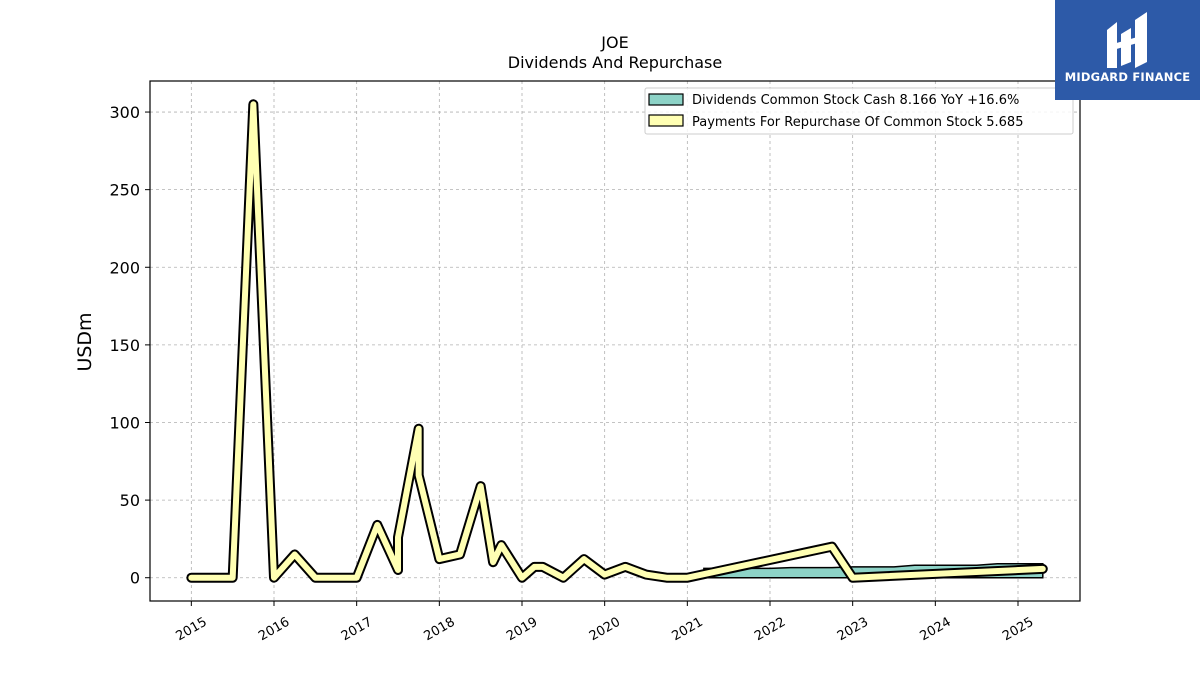  Describe the element at coordinates (440, 630) in the screenshot. I see `x-tick-label: 2018` at that location.